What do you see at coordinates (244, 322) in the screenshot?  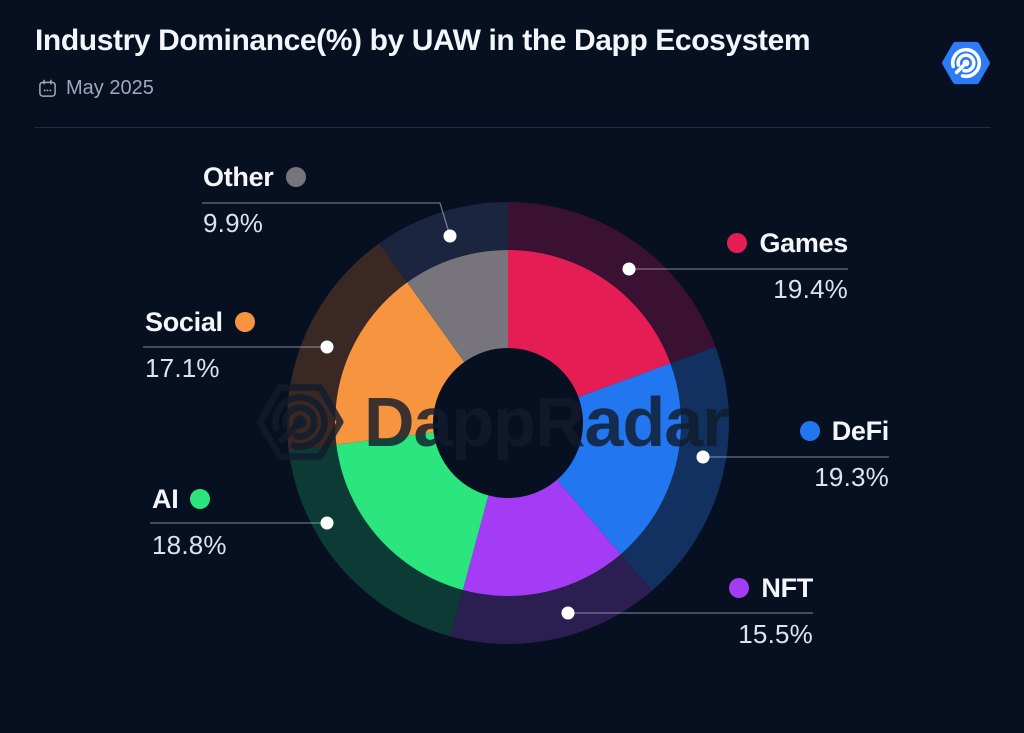 I see `legend-dot-social` at bounding box center [244, 322].